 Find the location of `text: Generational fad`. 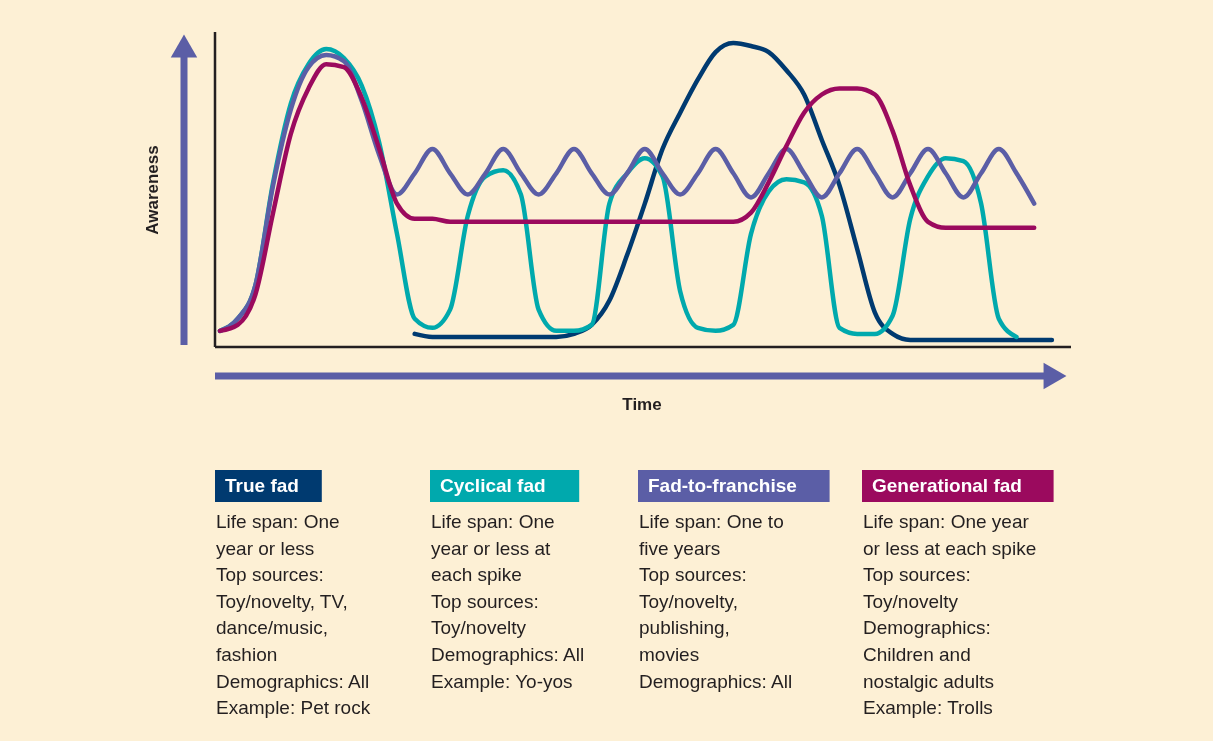

text: Generational fad is located at coordinates (947, 485).